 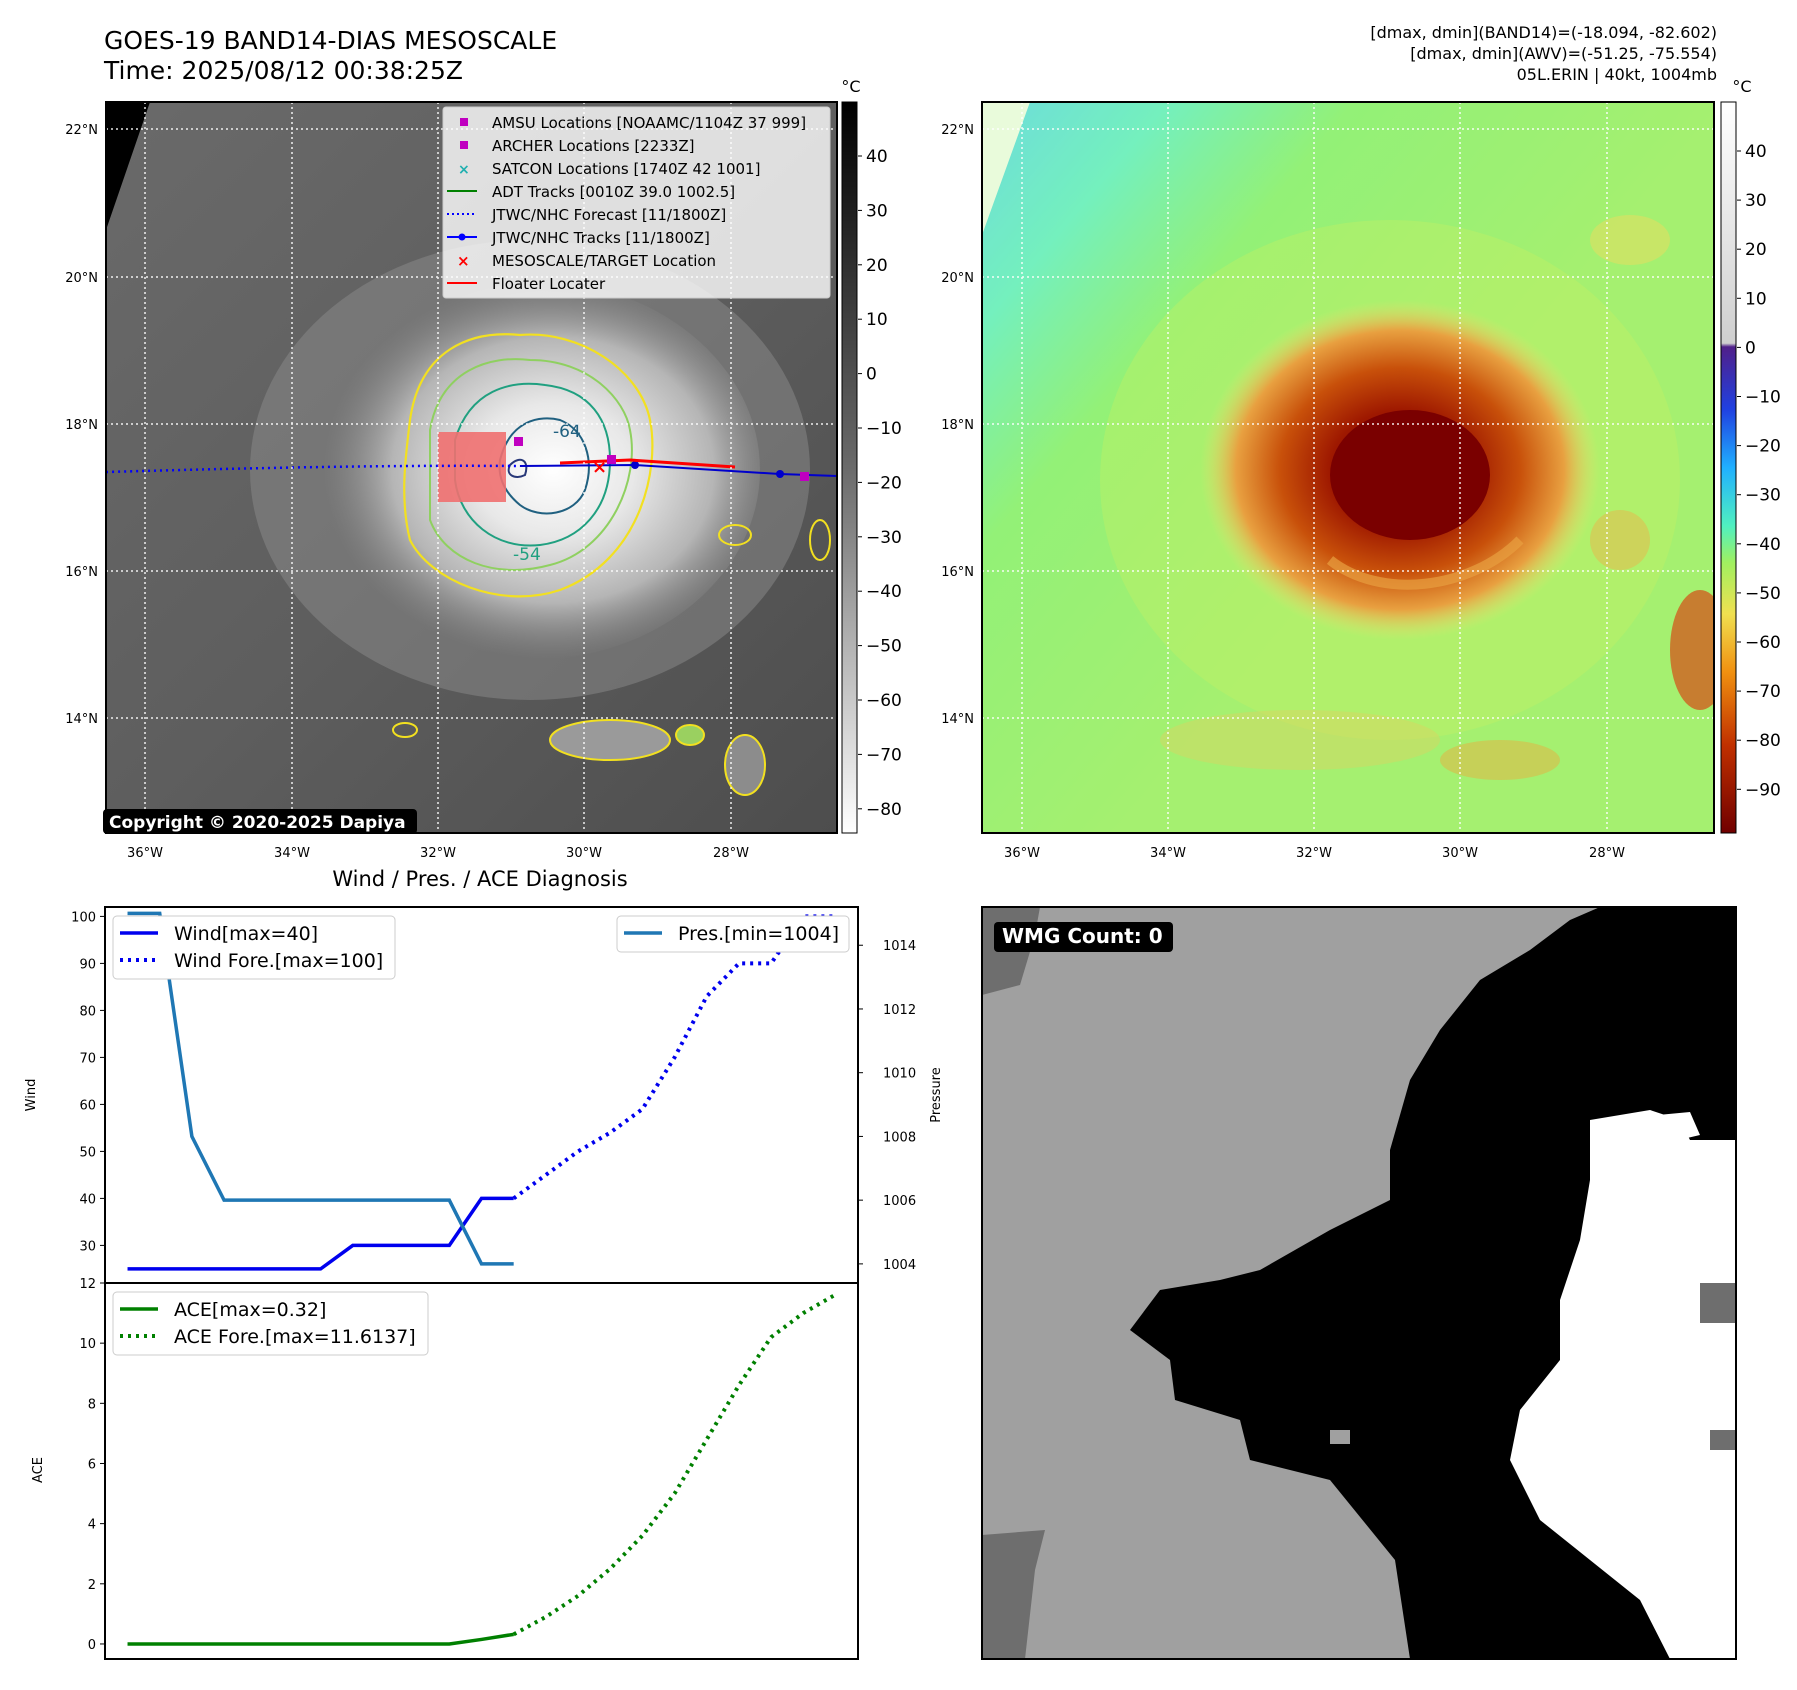 What do you see at coordinates (278, 961) in the screenshot?
I see `legend-wind-forecast: Wind Fore.[max=100]` at bounding box center [278, 961].